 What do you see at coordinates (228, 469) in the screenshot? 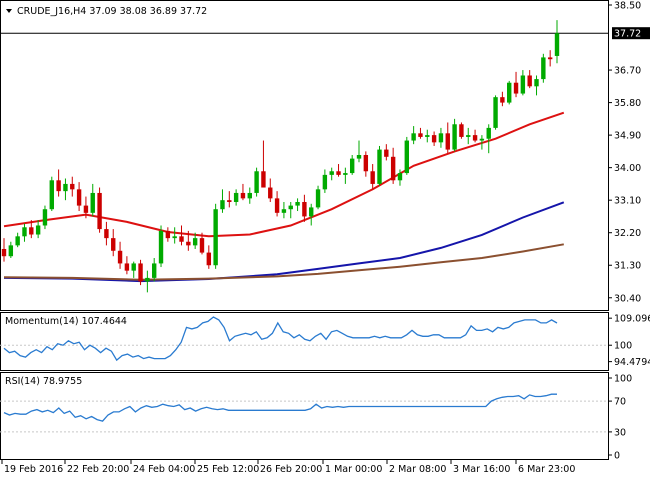
I see `time-tick-label: 25 Feb 12:00` at bounding box center [228, 469].